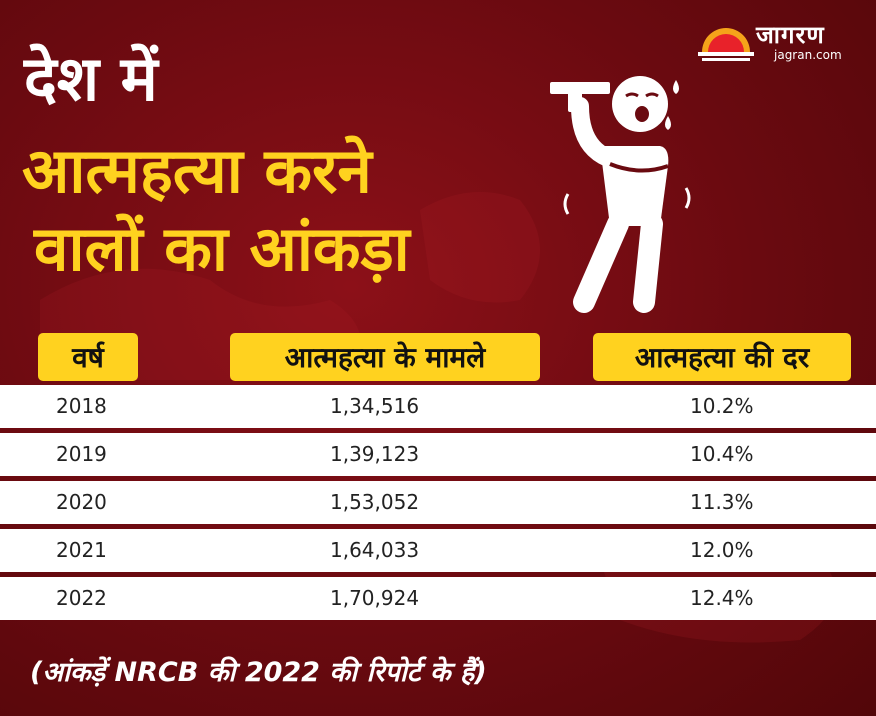 The height and width of the screenshot is (716, 876). Describe the element at coordinates (88, 357) in the screenshot. I see `column-header-year: वर्ष` at that location.